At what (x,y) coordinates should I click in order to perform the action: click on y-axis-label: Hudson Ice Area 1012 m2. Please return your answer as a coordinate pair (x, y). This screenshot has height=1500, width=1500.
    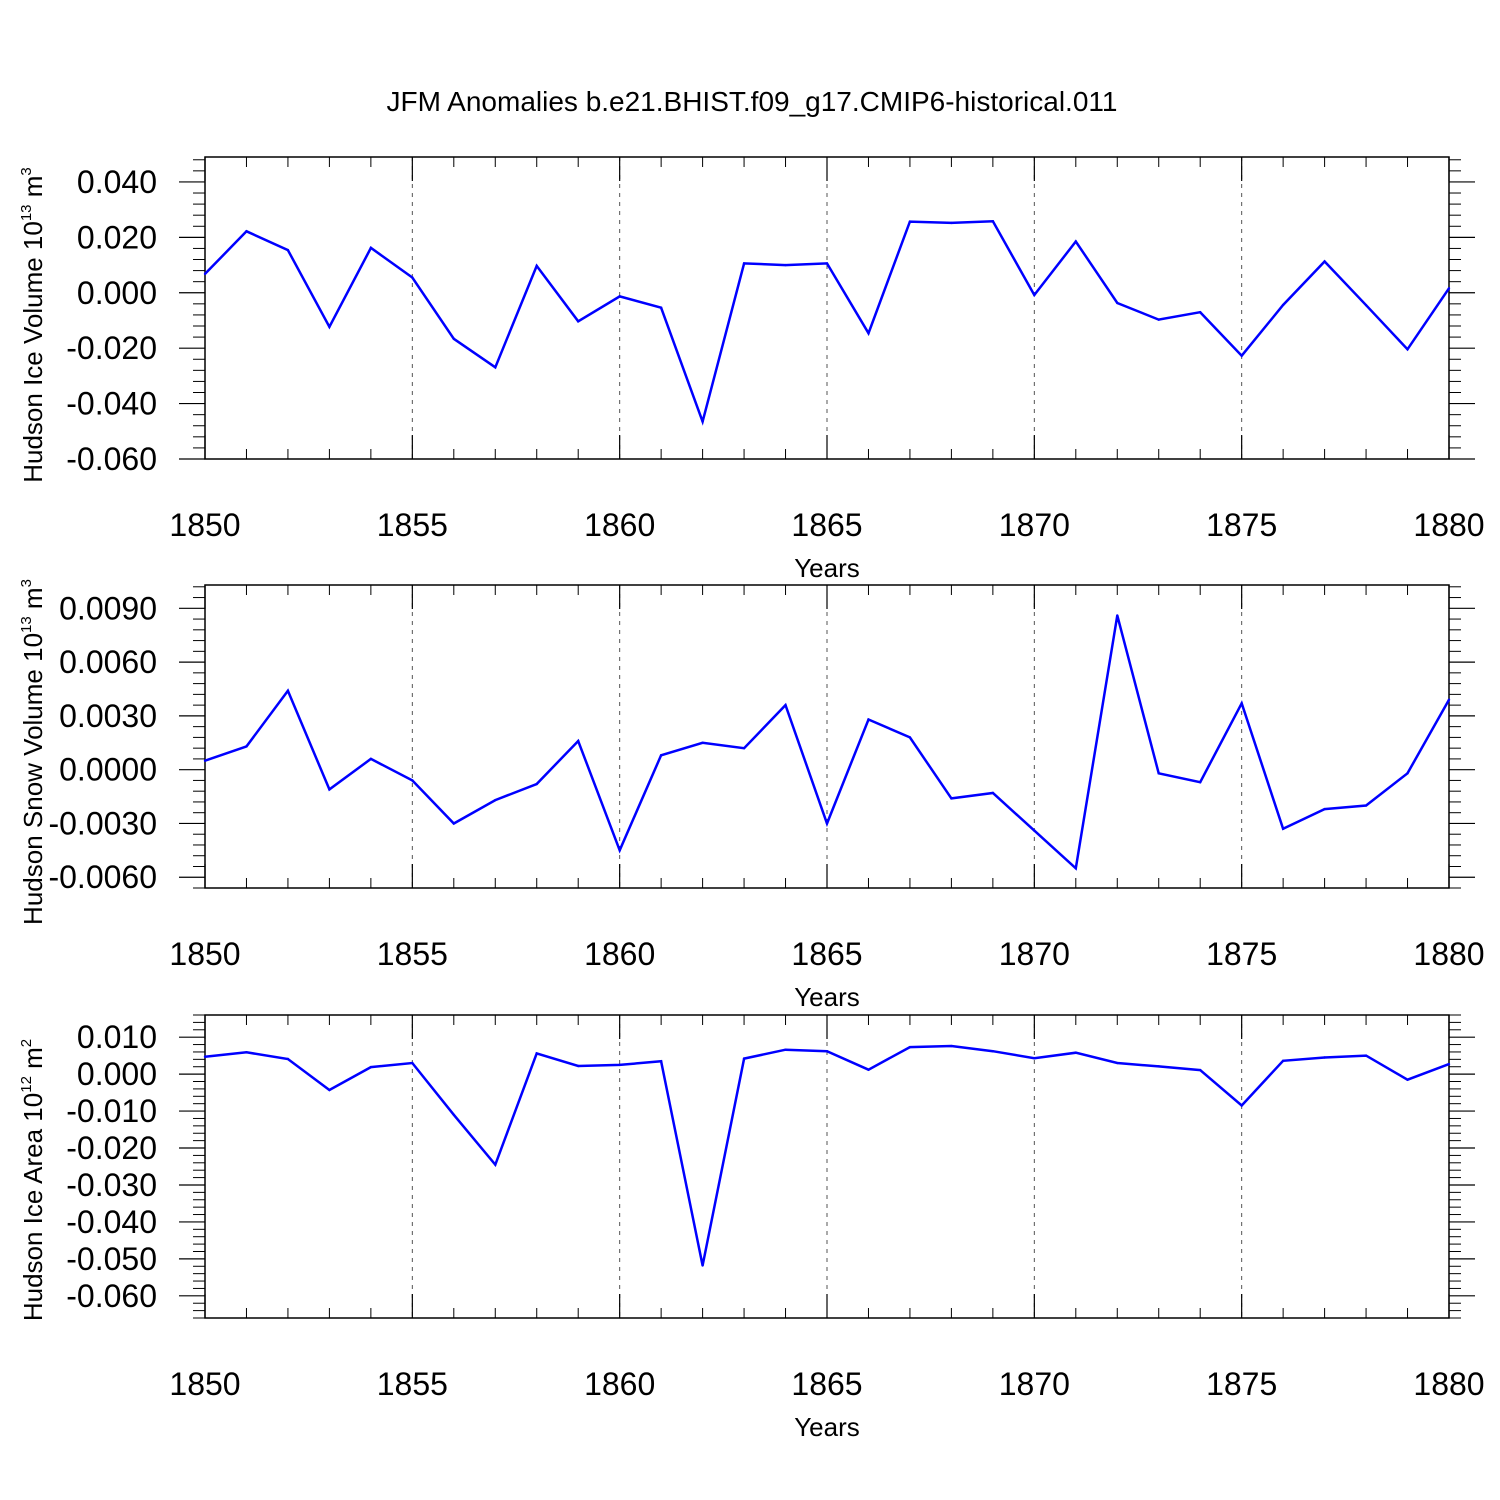
    Looking at the image, I should click on (33, 1180).